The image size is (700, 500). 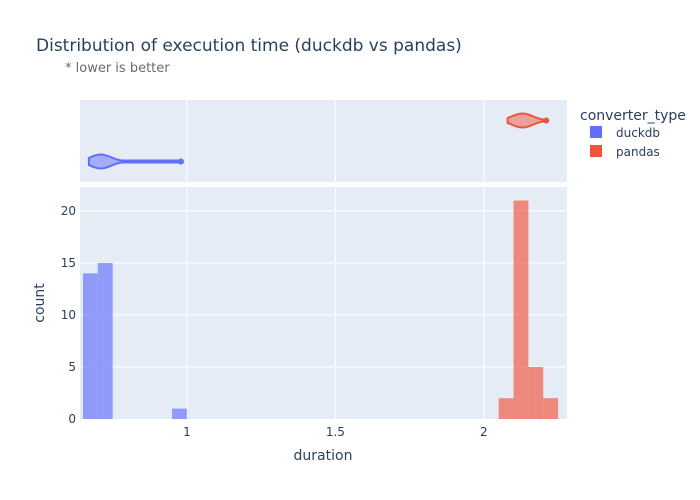 What do you see at coordinates (68, 263) in the screenshot?
I see `y-tick-label: 15` at bounding box center [68, 263].